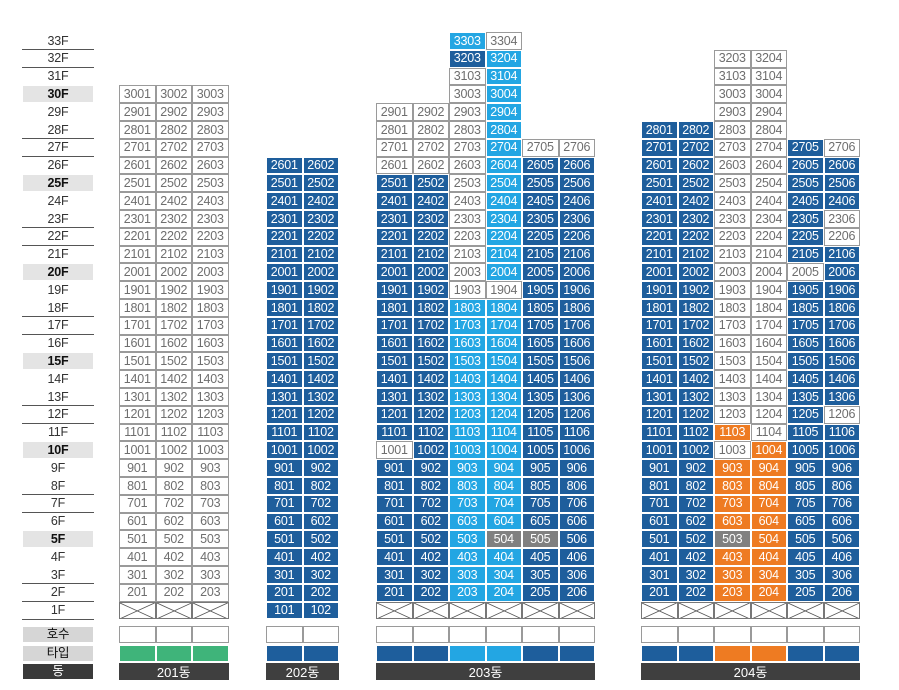  I want to click on unit-cell-2703: 2703, so click(732, 147).